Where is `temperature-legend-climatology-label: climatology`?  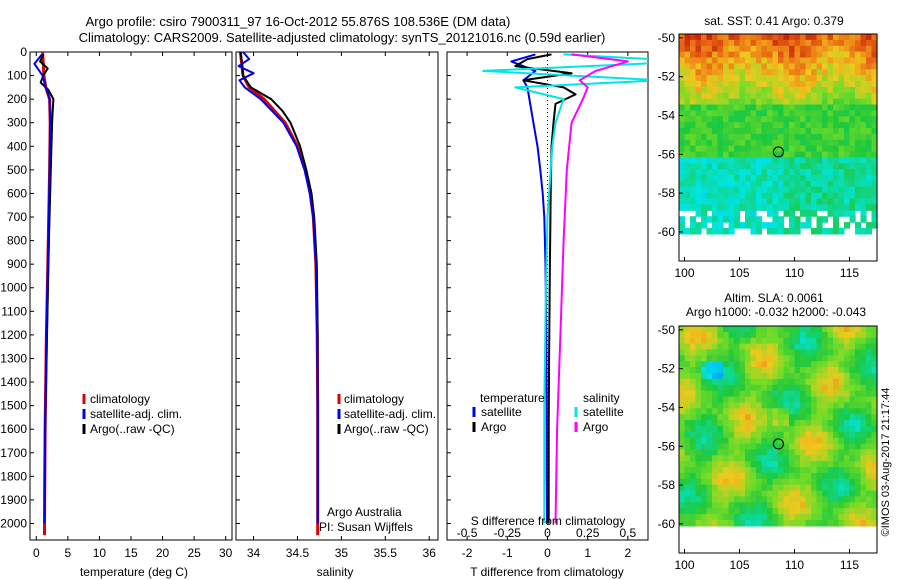
temperature-legend-climatology-label: climatology is located at coordinates (120, 399).